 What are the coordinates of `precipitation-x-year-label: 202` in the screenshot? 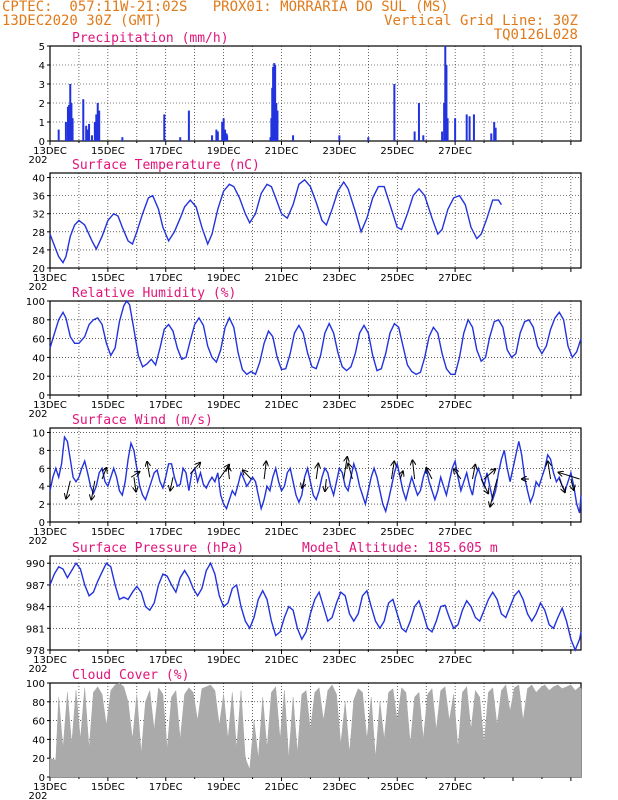 It's located at (37, 160).